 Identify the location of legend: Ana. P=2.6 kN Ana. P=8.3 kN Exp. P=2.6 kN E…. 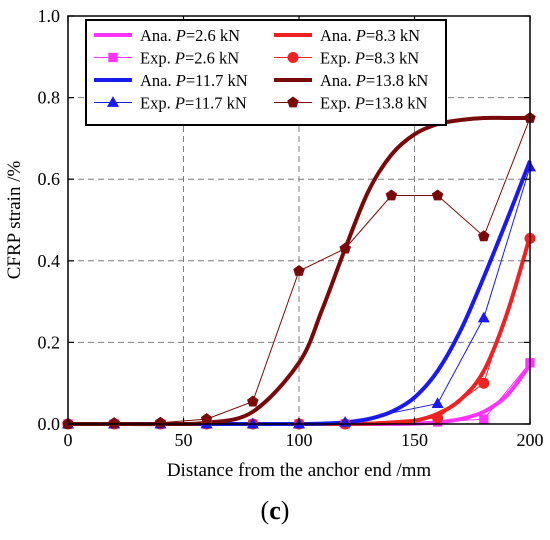
(266, 72).